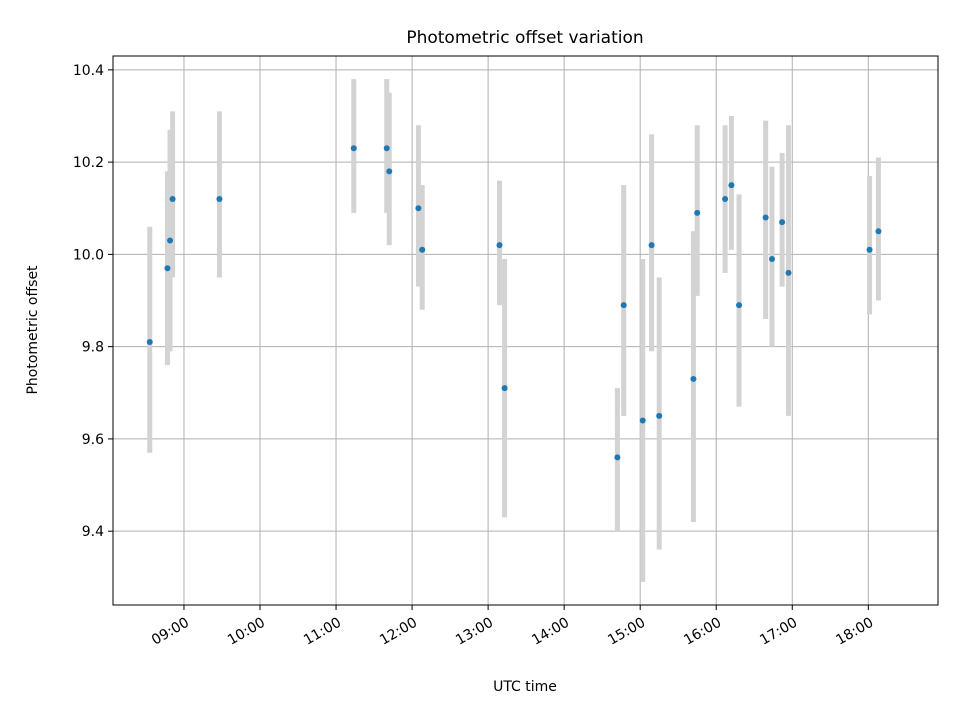 This screenshot has height=720, width=960. Describe the element at coordinates (170, 632) in the screenshot. I see `x-tick-label: 09:00` at that location.